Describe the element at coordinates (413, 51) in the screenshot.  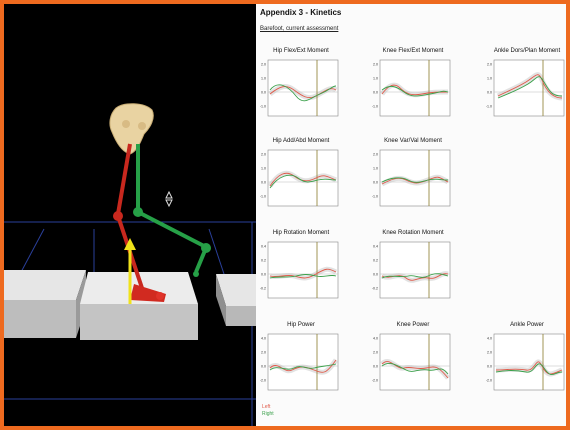
I see `panel-title: Knee Flex/Ext Moment` at that location.